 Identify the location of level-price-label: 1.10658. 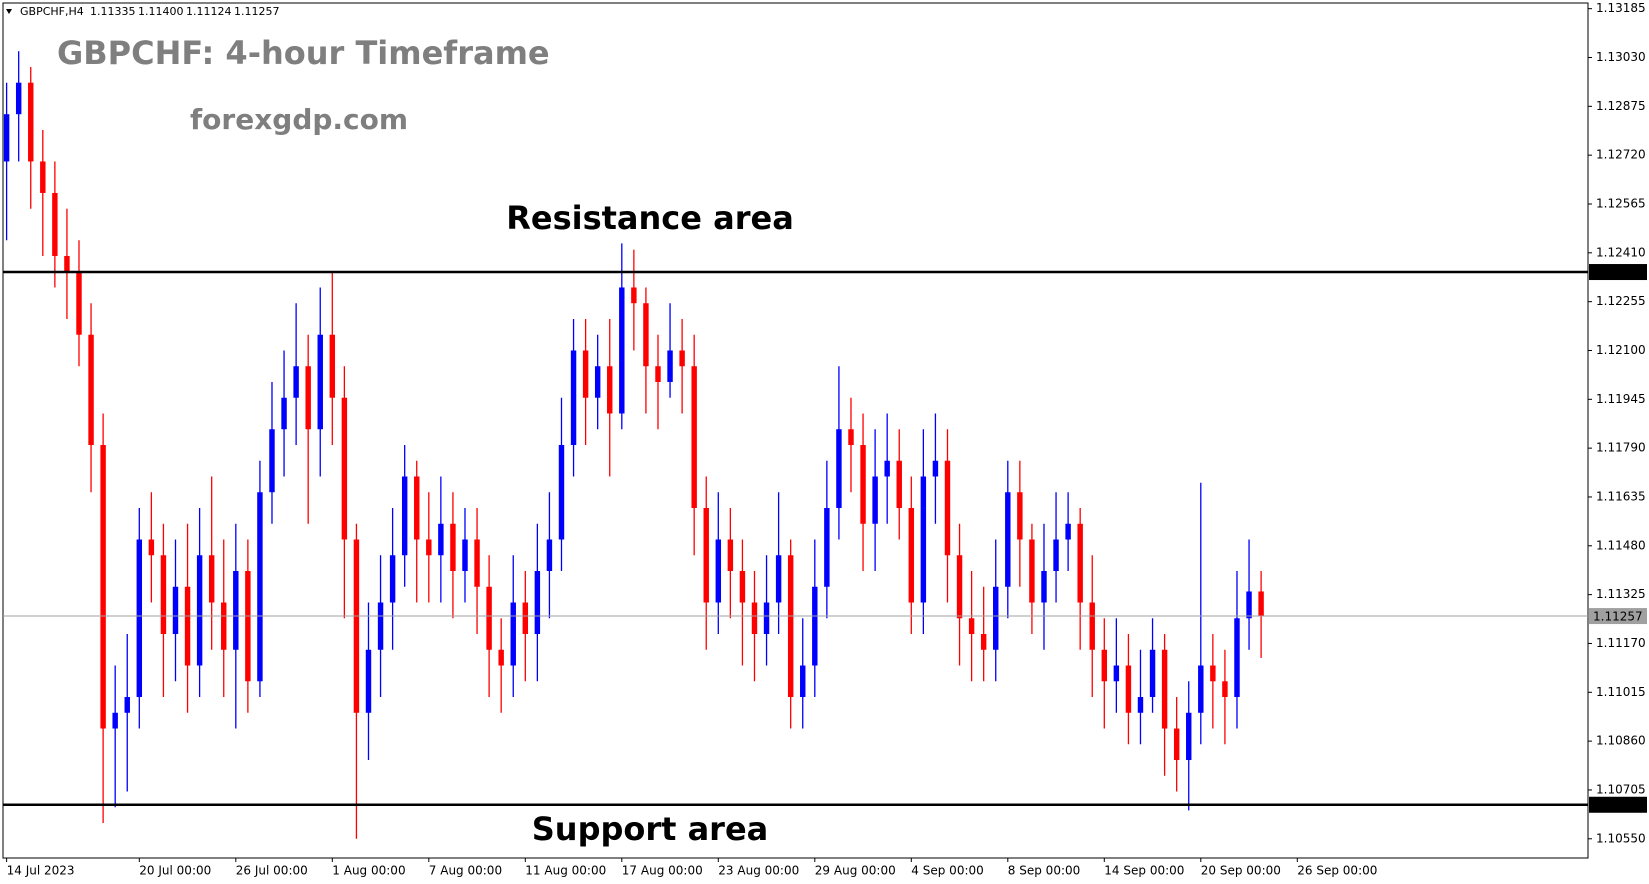
(1618, 805).